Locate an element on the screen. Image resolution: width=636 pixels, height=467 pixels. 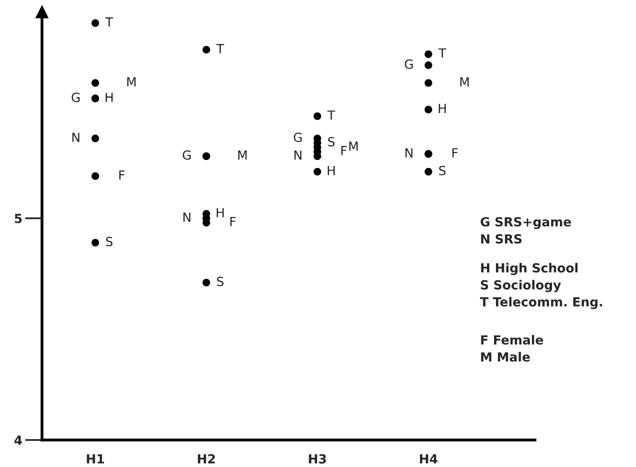
x-tick-label: H3 is located at coordinates (317, 459).